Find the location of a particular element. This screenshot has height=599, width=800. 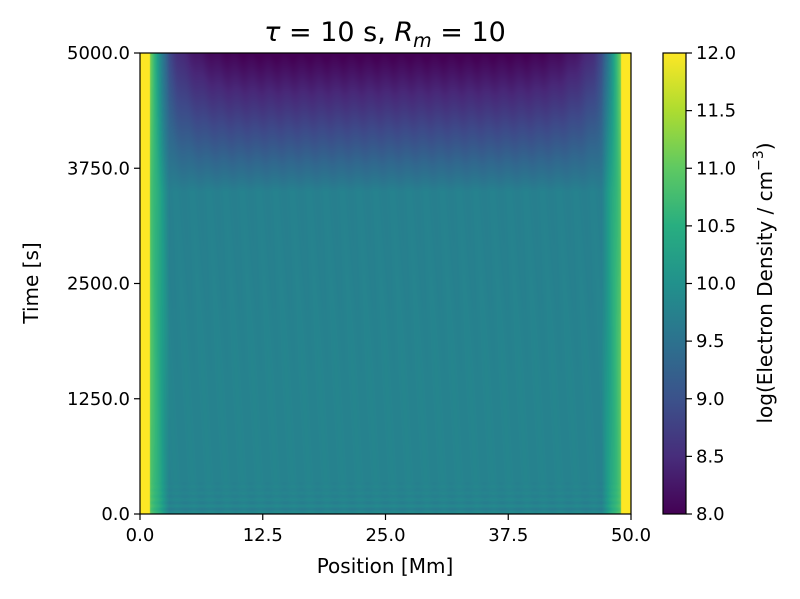

x-tick-label: 50.0 is located at coordinates (631, 535).